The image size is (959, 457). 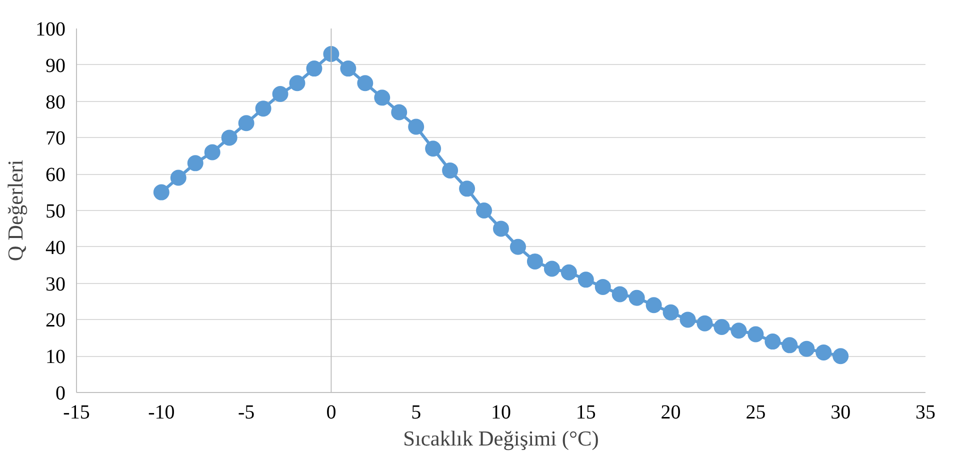 I want to click on x-tick-label: 15, so click(x=586, y=413).